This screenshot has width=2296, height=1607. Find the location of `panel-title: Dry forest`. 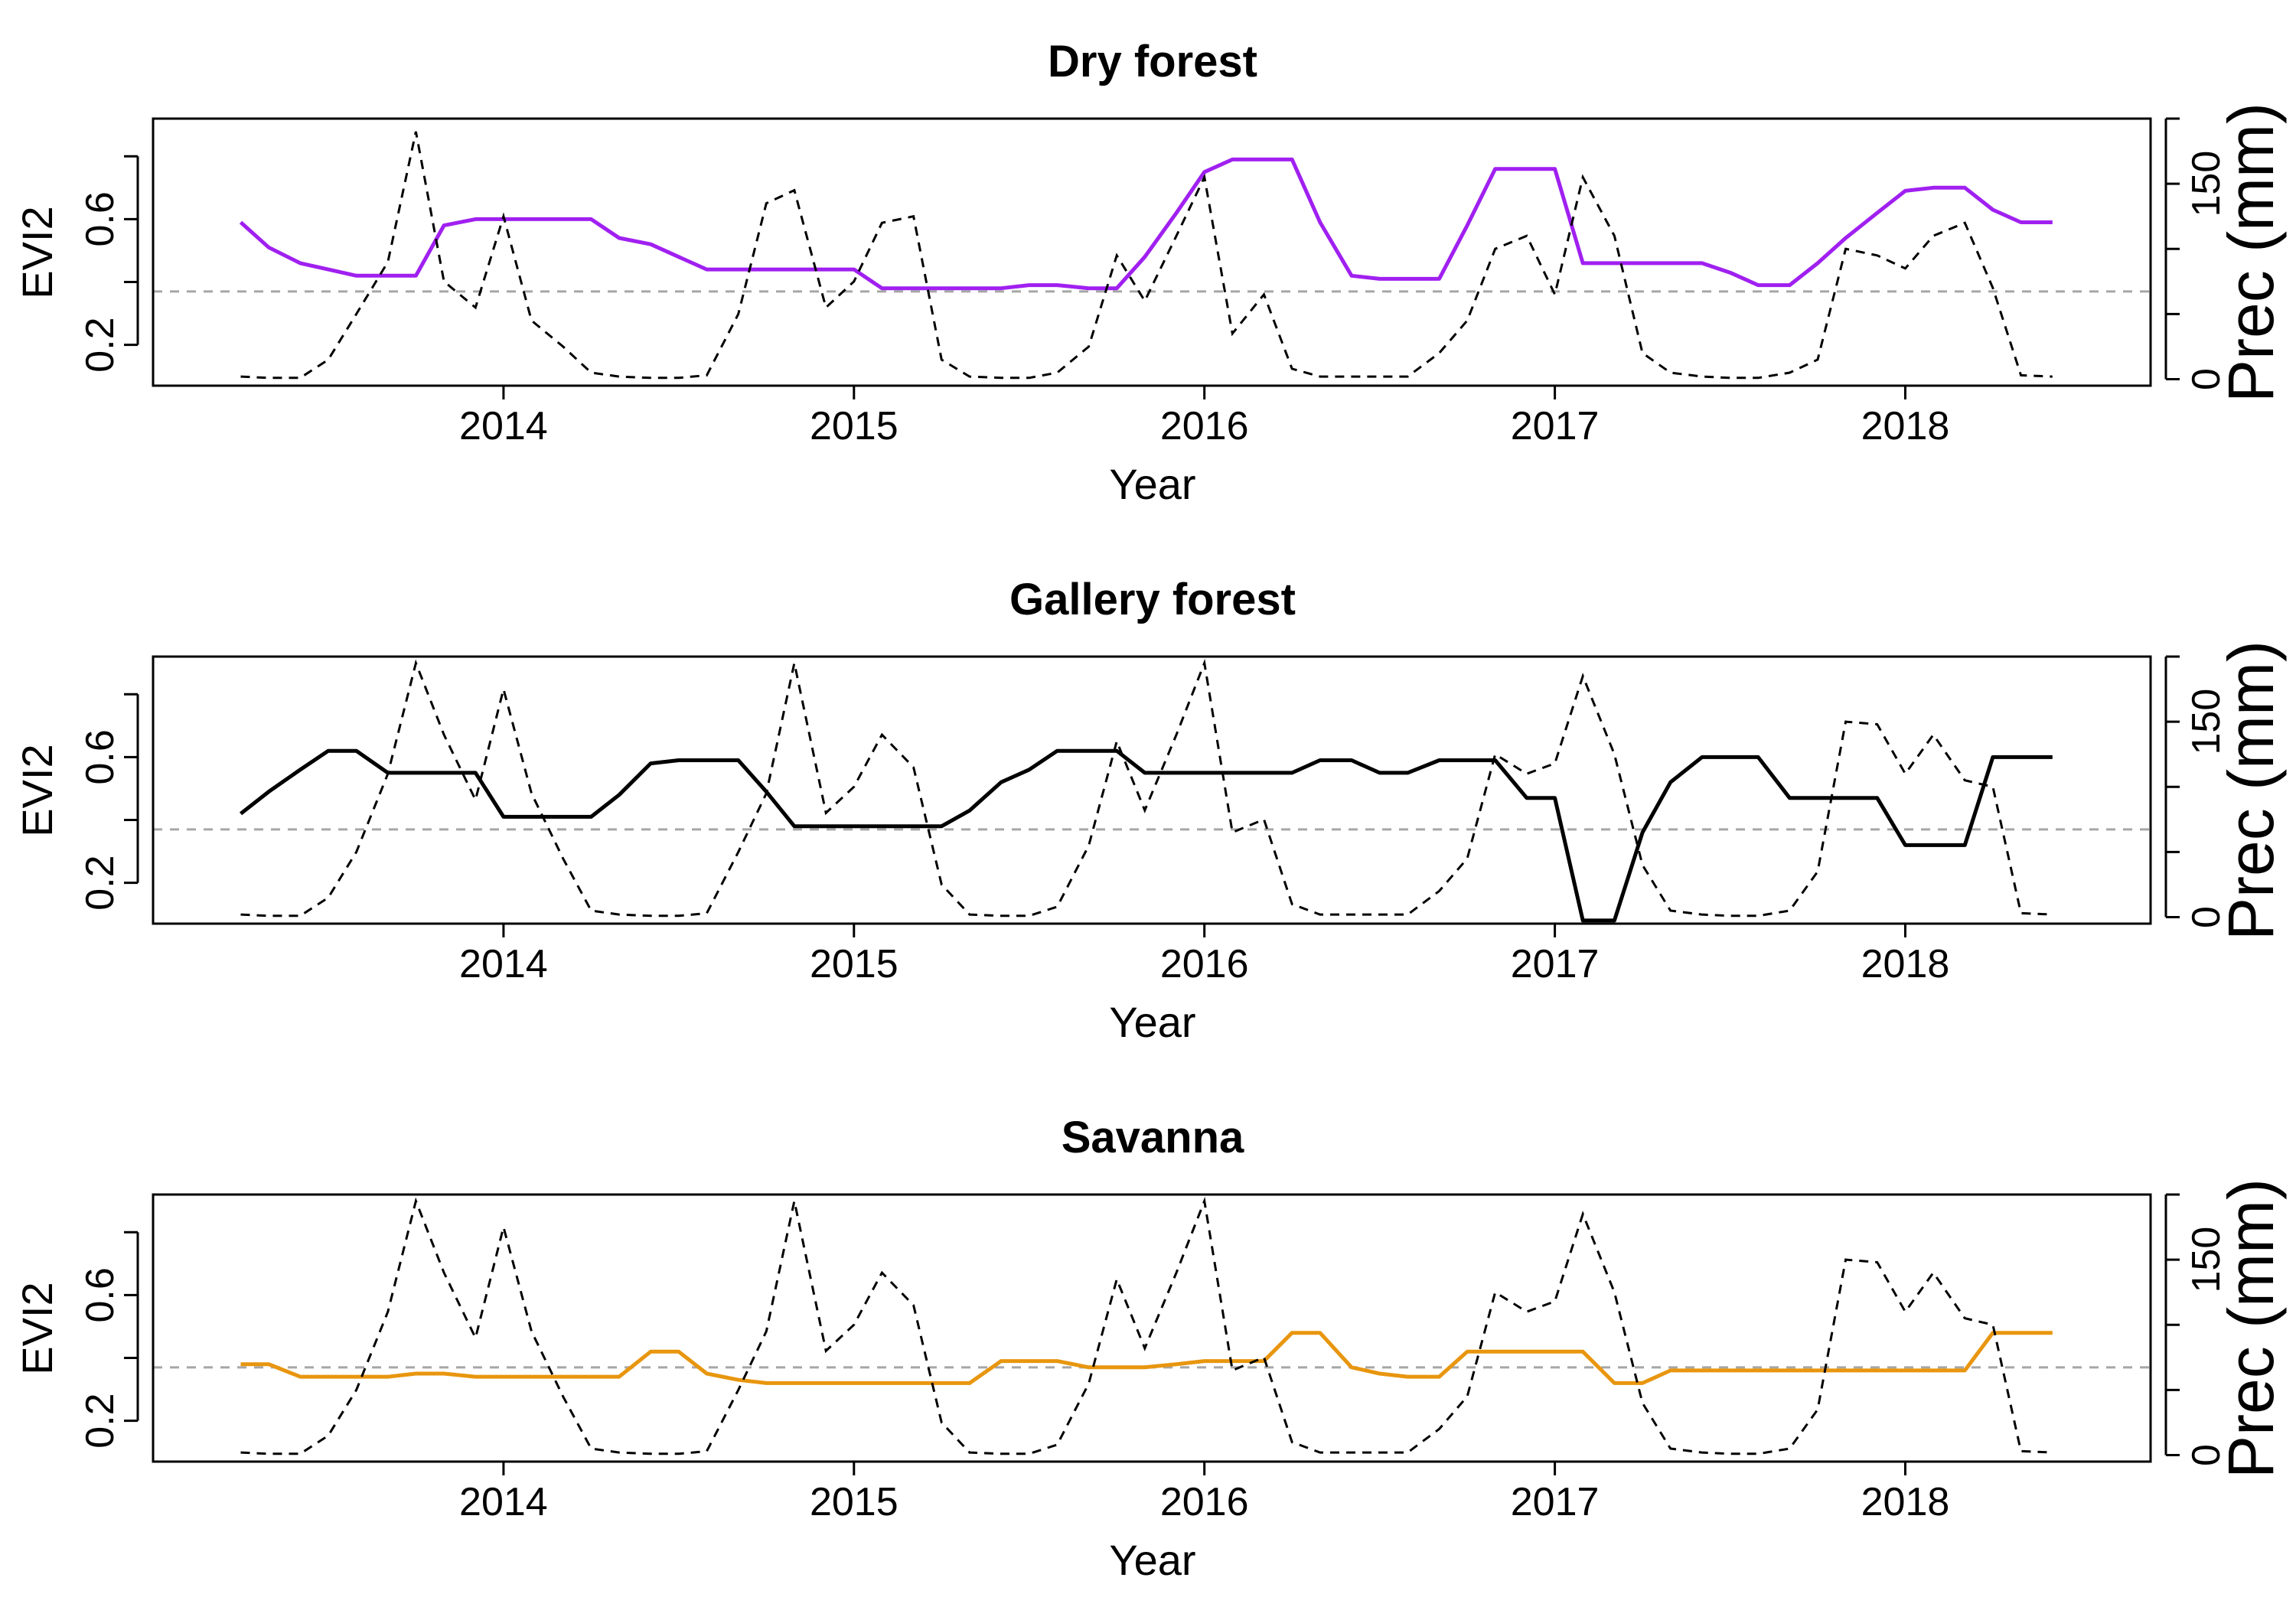

panel-title: Dry forest is located at coordinates (1152, 62).